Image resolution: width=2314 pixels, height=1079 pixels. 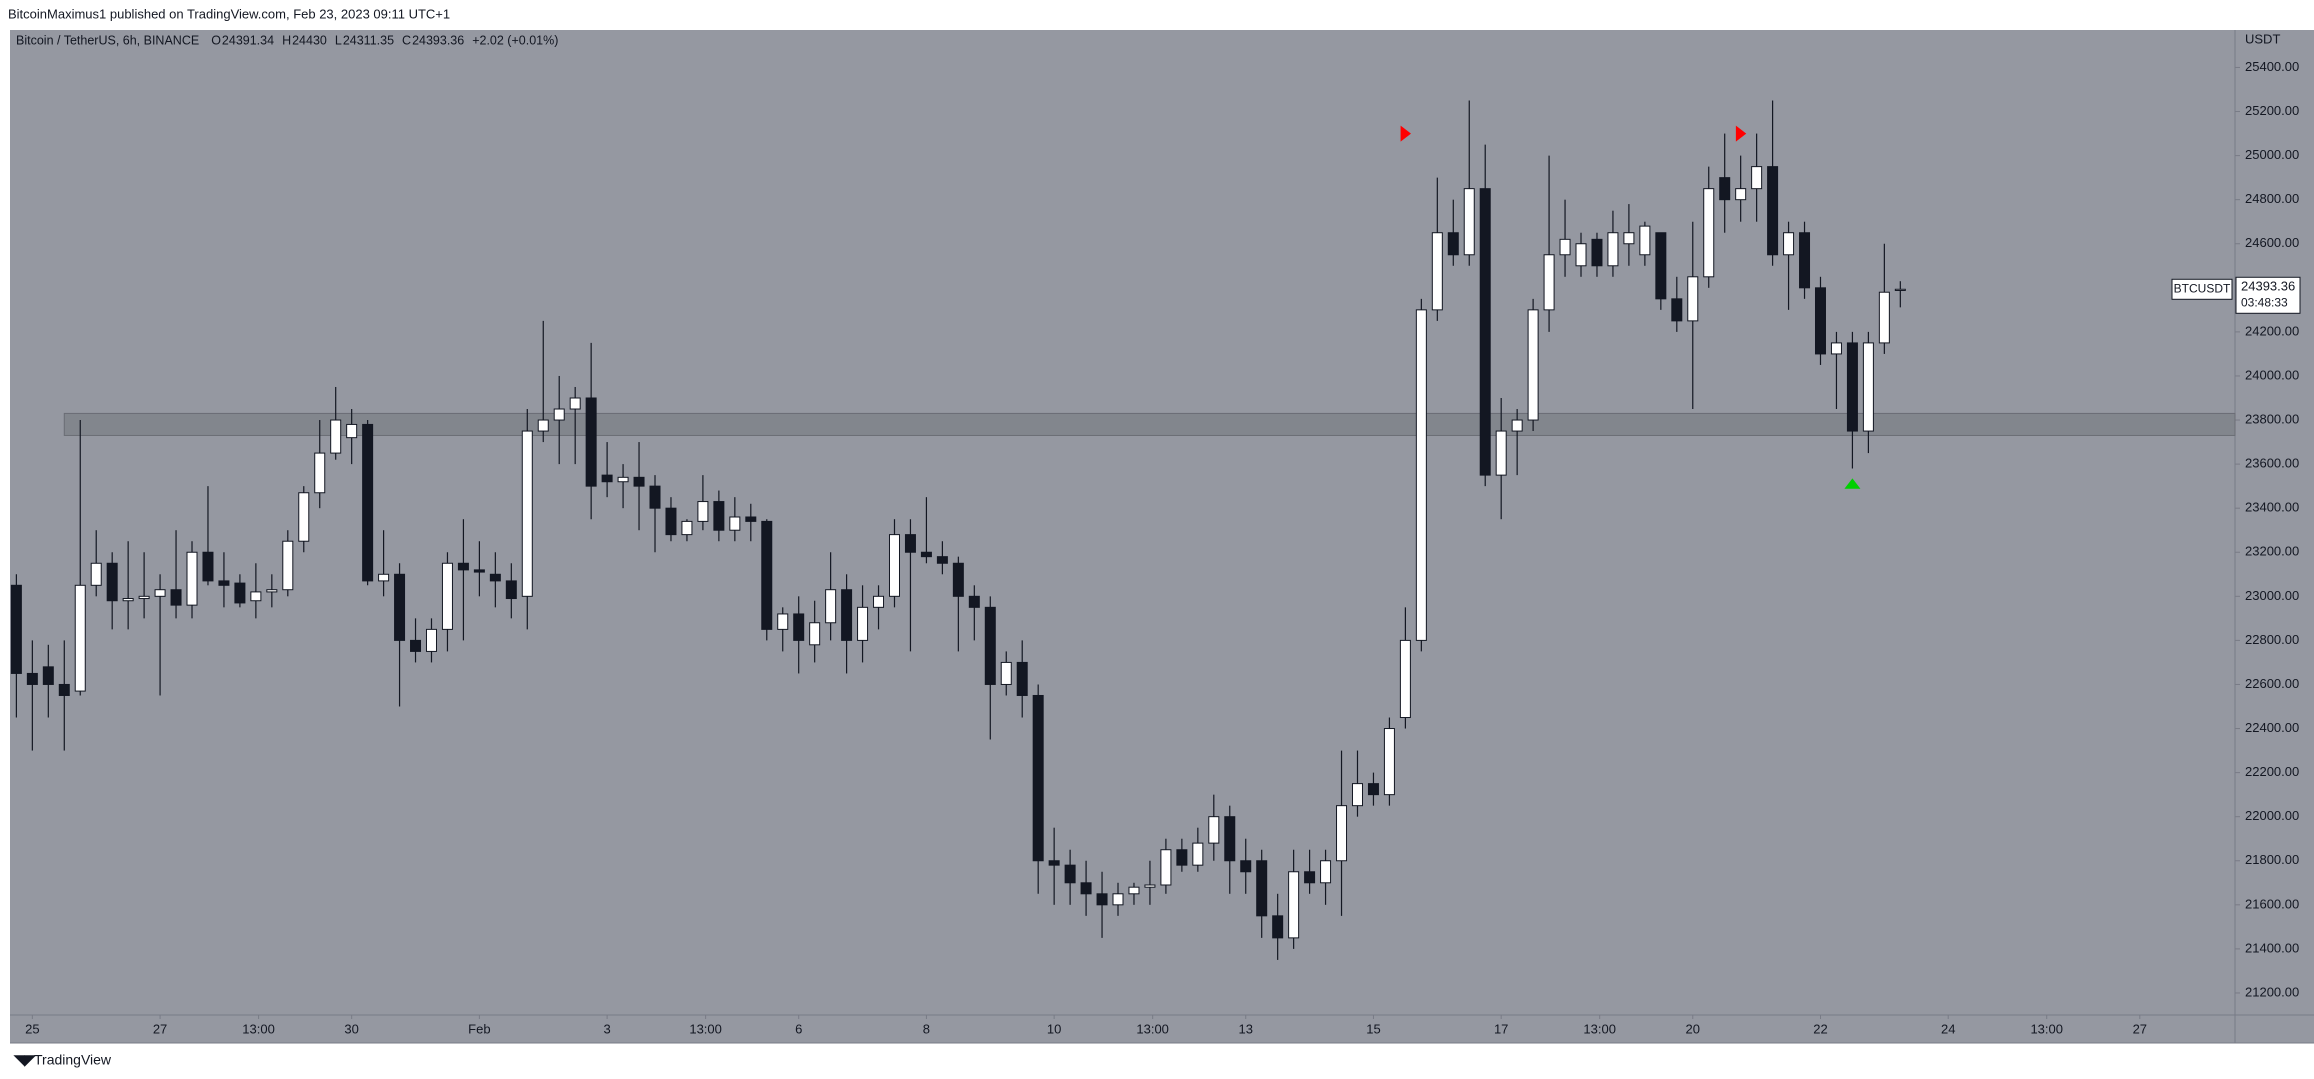 What do you see at coordinates (2272, 198) in the screenshot?
I see `y-tick-label: 24800.00` at bounding box center [2272, 198].